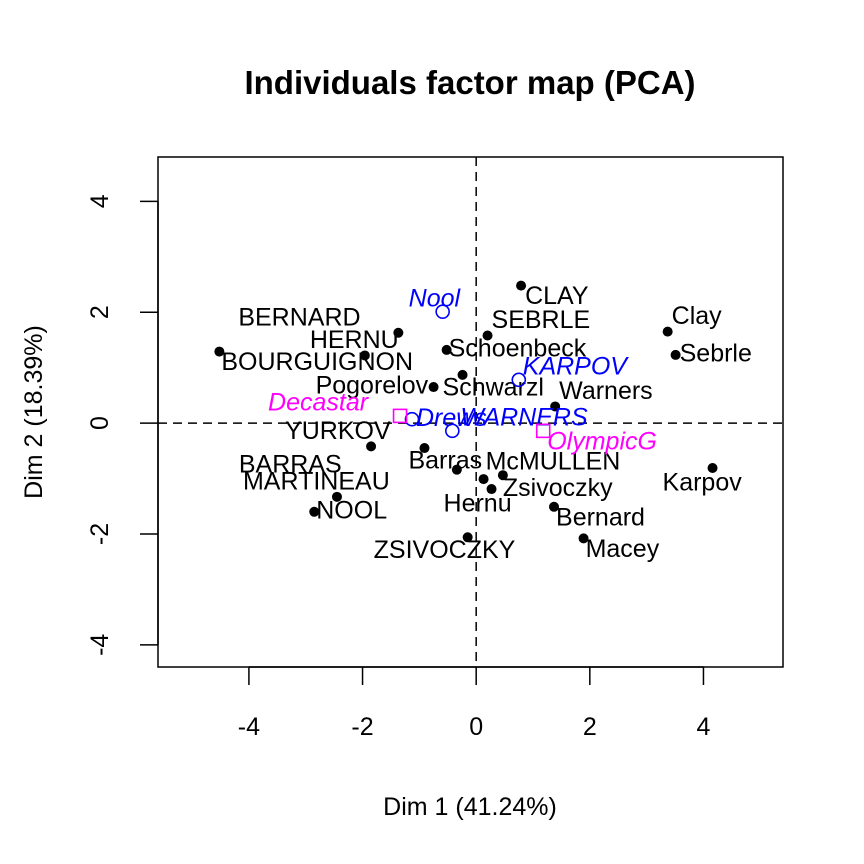  I want to click on label-hernu: HERNU, so click(354, 340).